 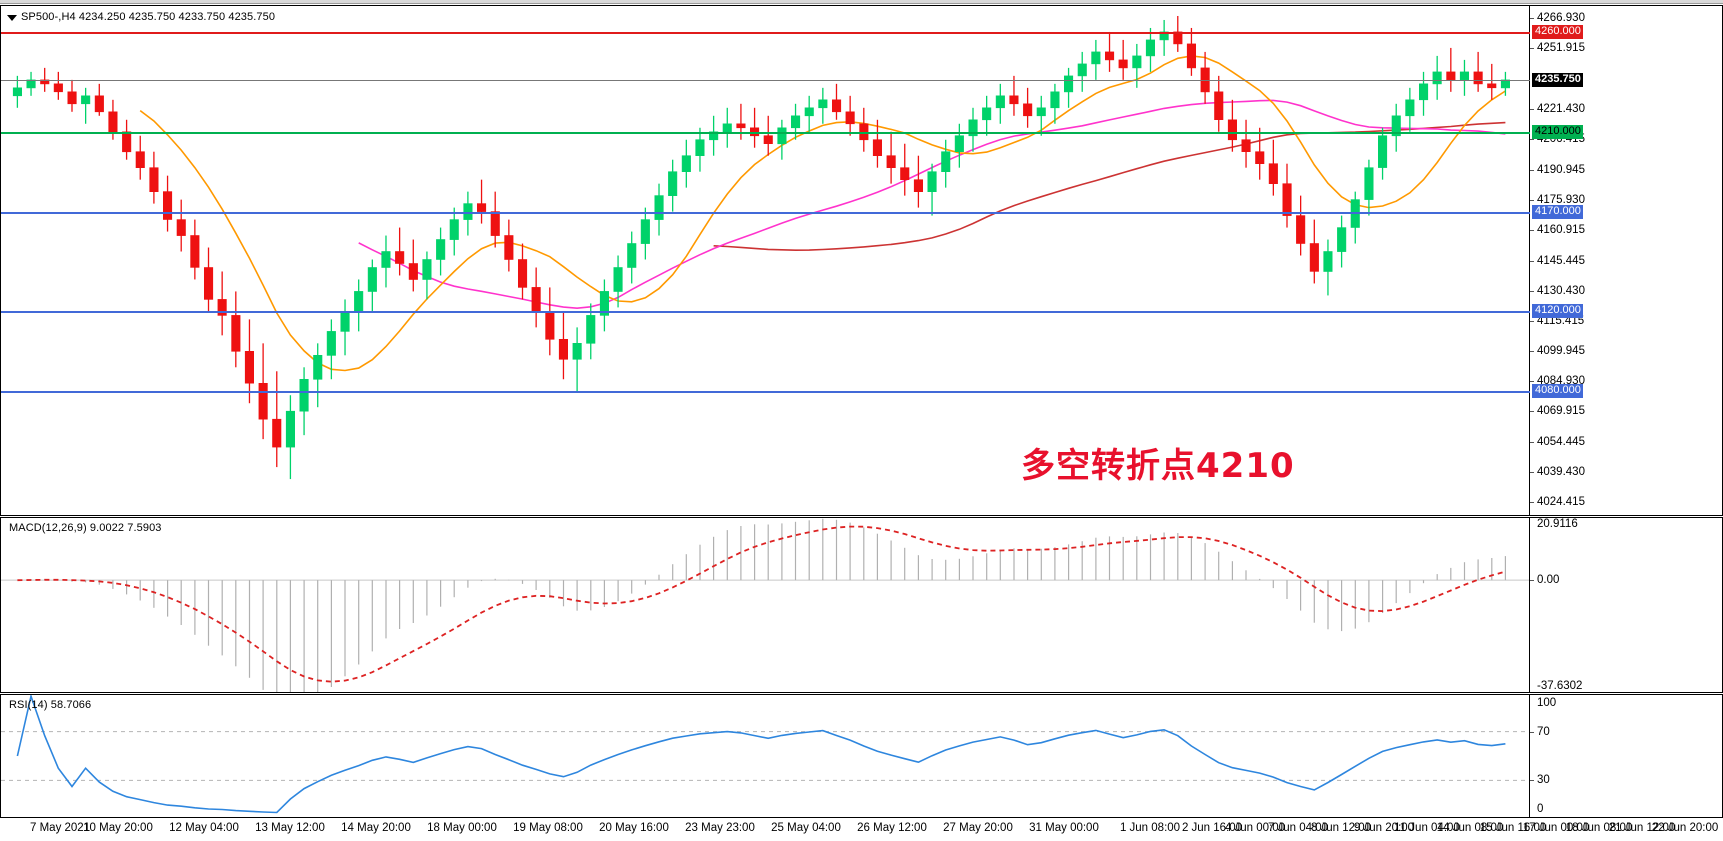 What do you see at coordinates (118, 828) in the screenshot?
I see `time-axis-label: 10 May 20:00` at bounding box center [118, 828].